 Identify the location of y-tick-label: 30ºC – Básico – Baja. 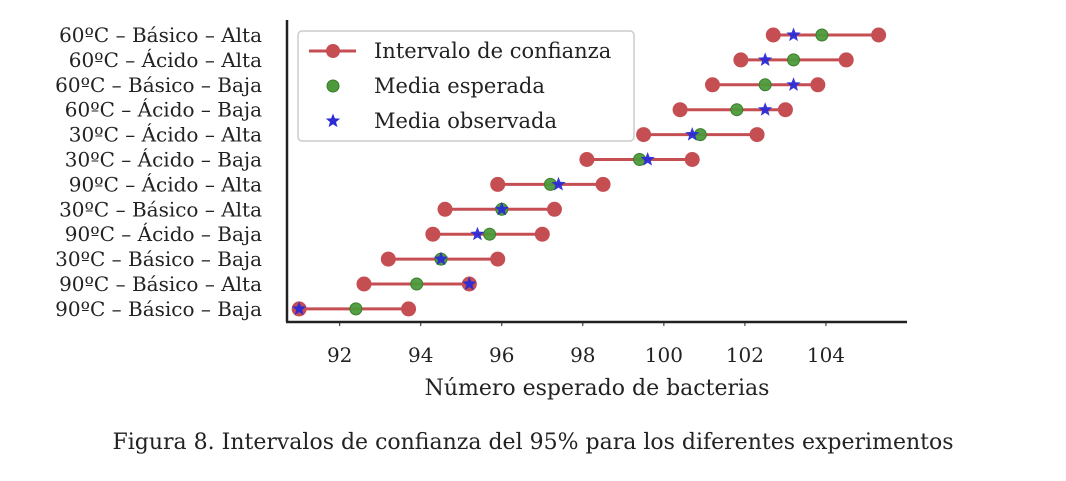
(158, 259).